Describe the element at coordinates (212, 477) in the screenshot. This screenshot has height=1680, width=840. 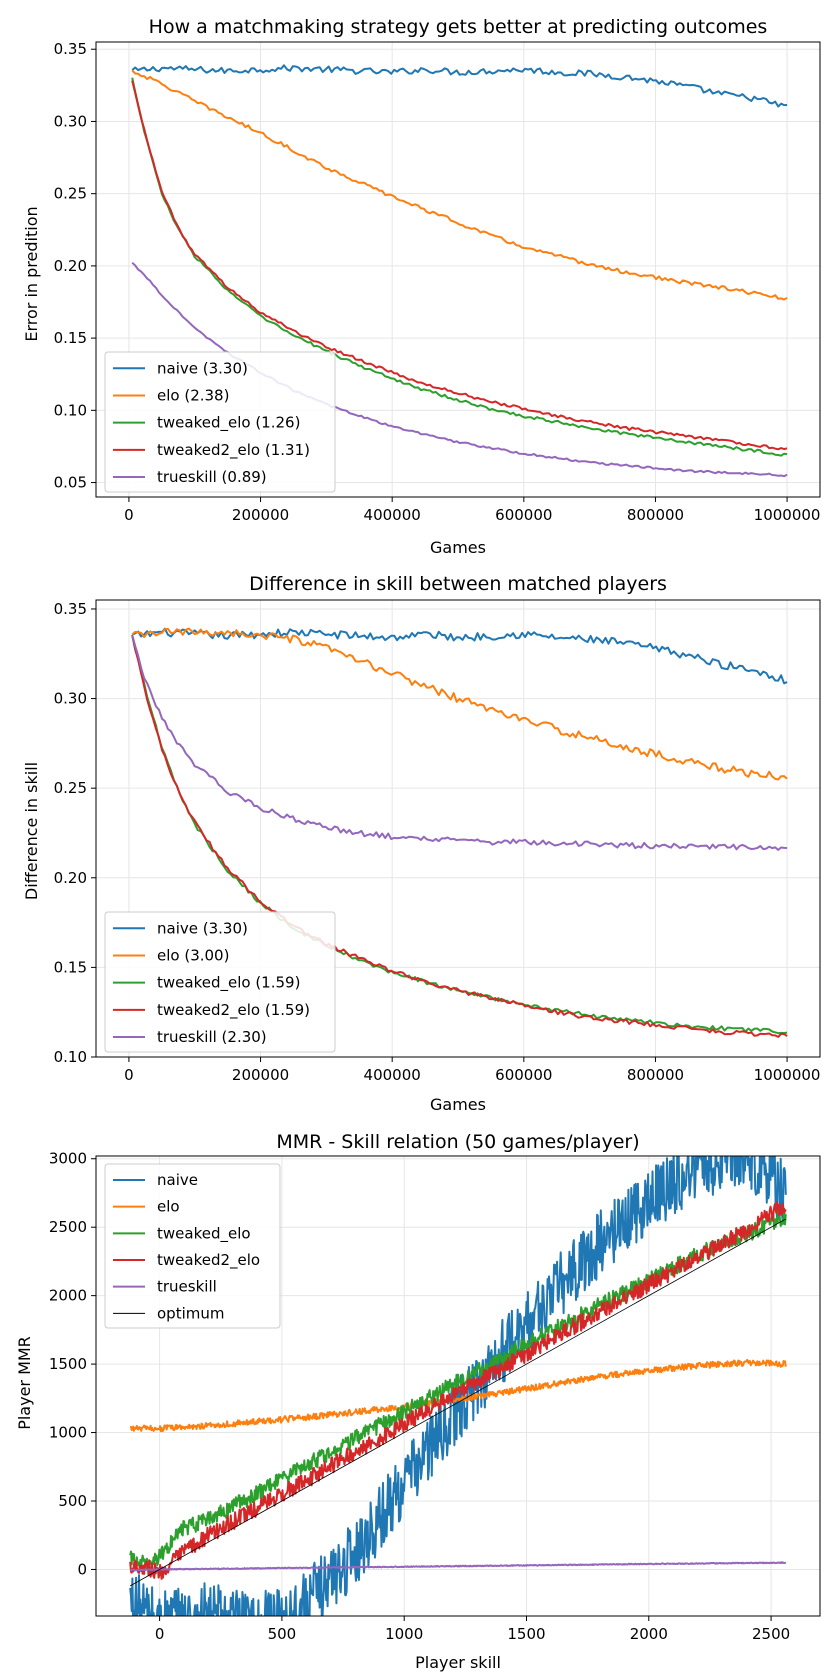
I see `legend-label-trueskill: trueskill (0.89)` at that location.